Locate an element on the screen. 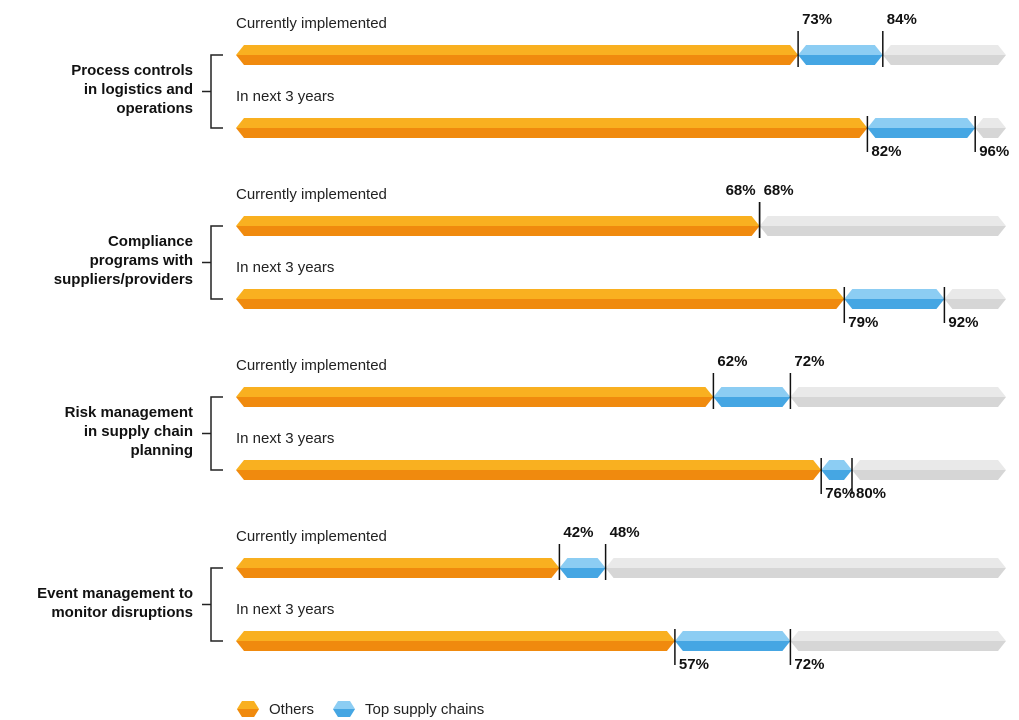 The height and width of the screenshot is (720, 1019). group-label-line: monitor disruptions is located at coordinates (122, 612).